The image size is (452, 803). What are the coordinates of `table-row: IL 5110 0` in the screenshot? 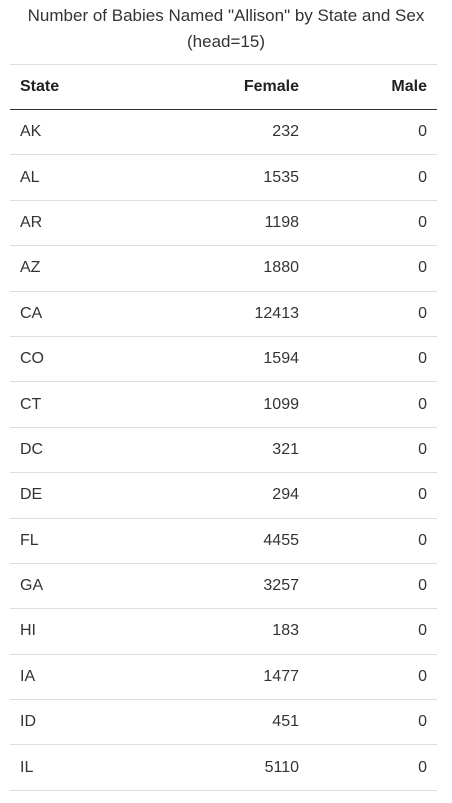 It's located at (223, 767).